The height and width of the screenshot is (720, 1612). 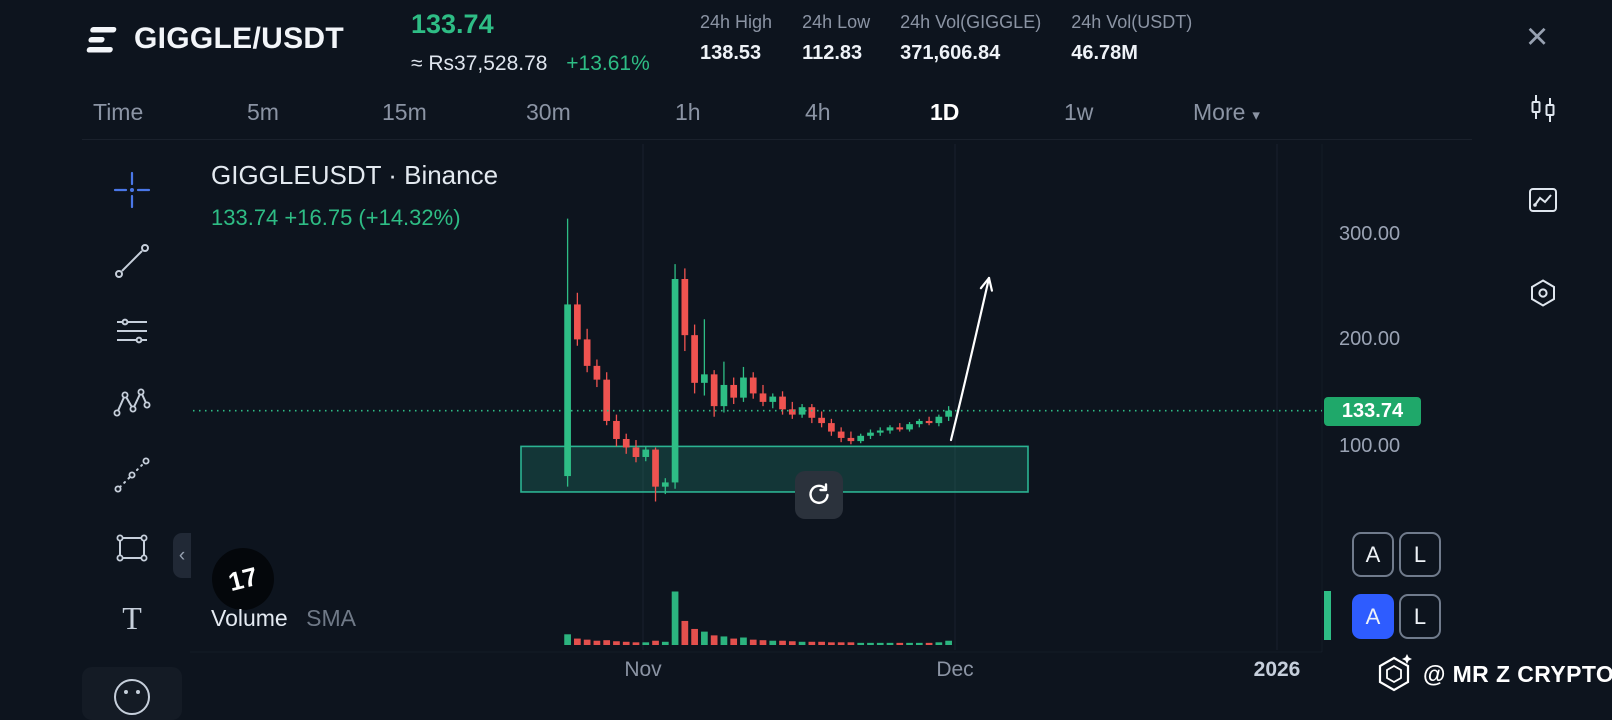 I want to click on tab-4h: 4h, so click(x=818, y=112).